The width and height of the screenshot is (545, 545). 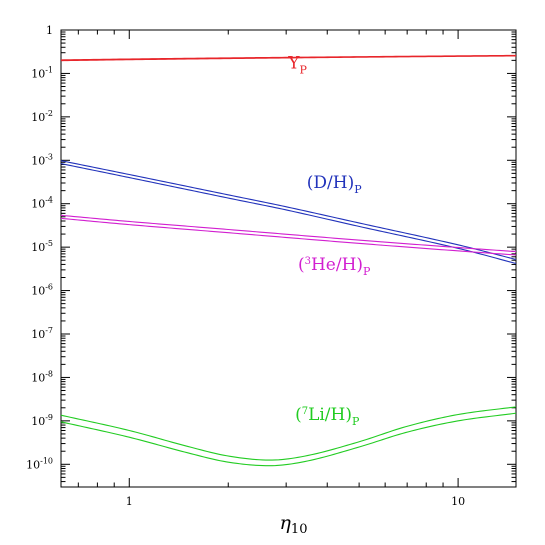 I want to click on annotation-layer: YP (D/H)P (3He/H)P (7Li/H)P, so click(x=329, y=240).